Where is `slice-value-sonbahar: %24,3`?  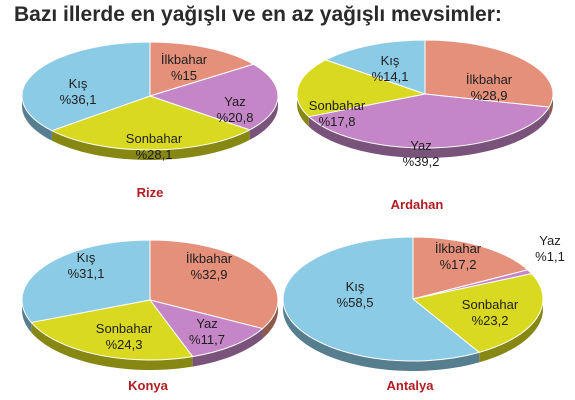 slice-value-sonbahar: %24,3 is located at coordinates (124, 344).